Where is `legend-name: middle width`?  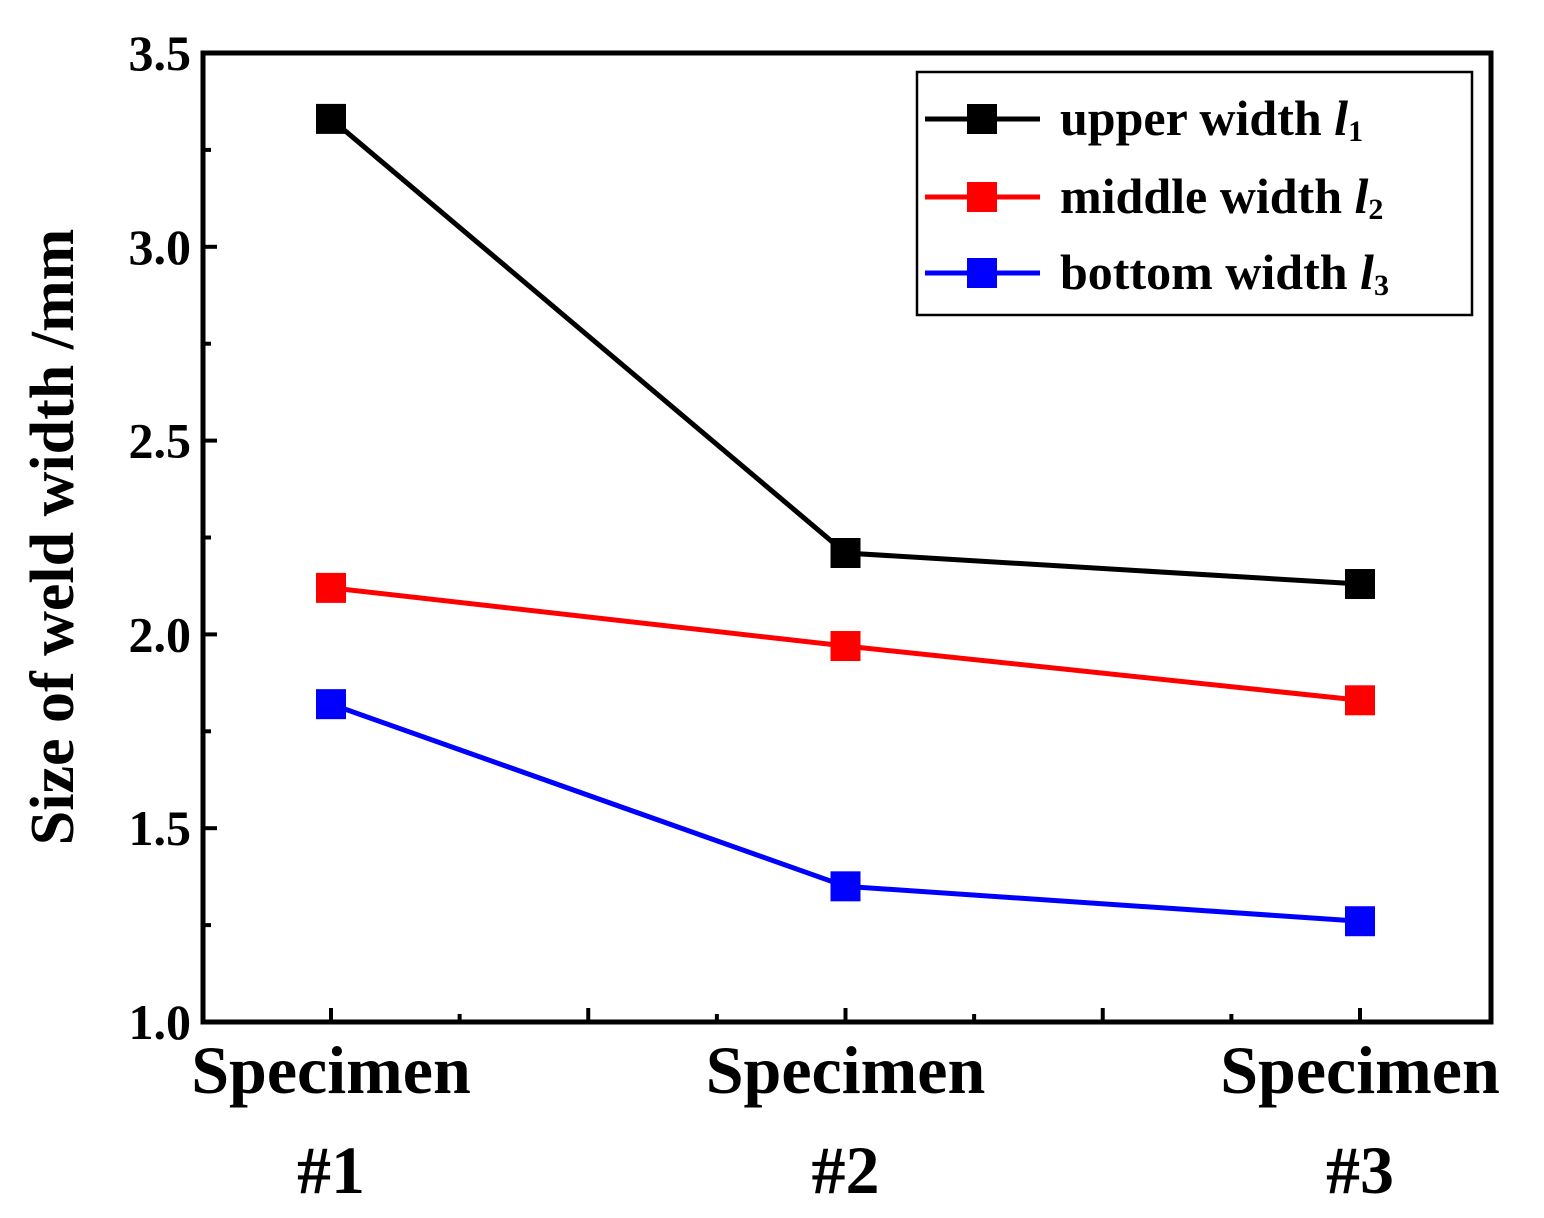 legend-name: middle width is located at coordinates (1207, 196).